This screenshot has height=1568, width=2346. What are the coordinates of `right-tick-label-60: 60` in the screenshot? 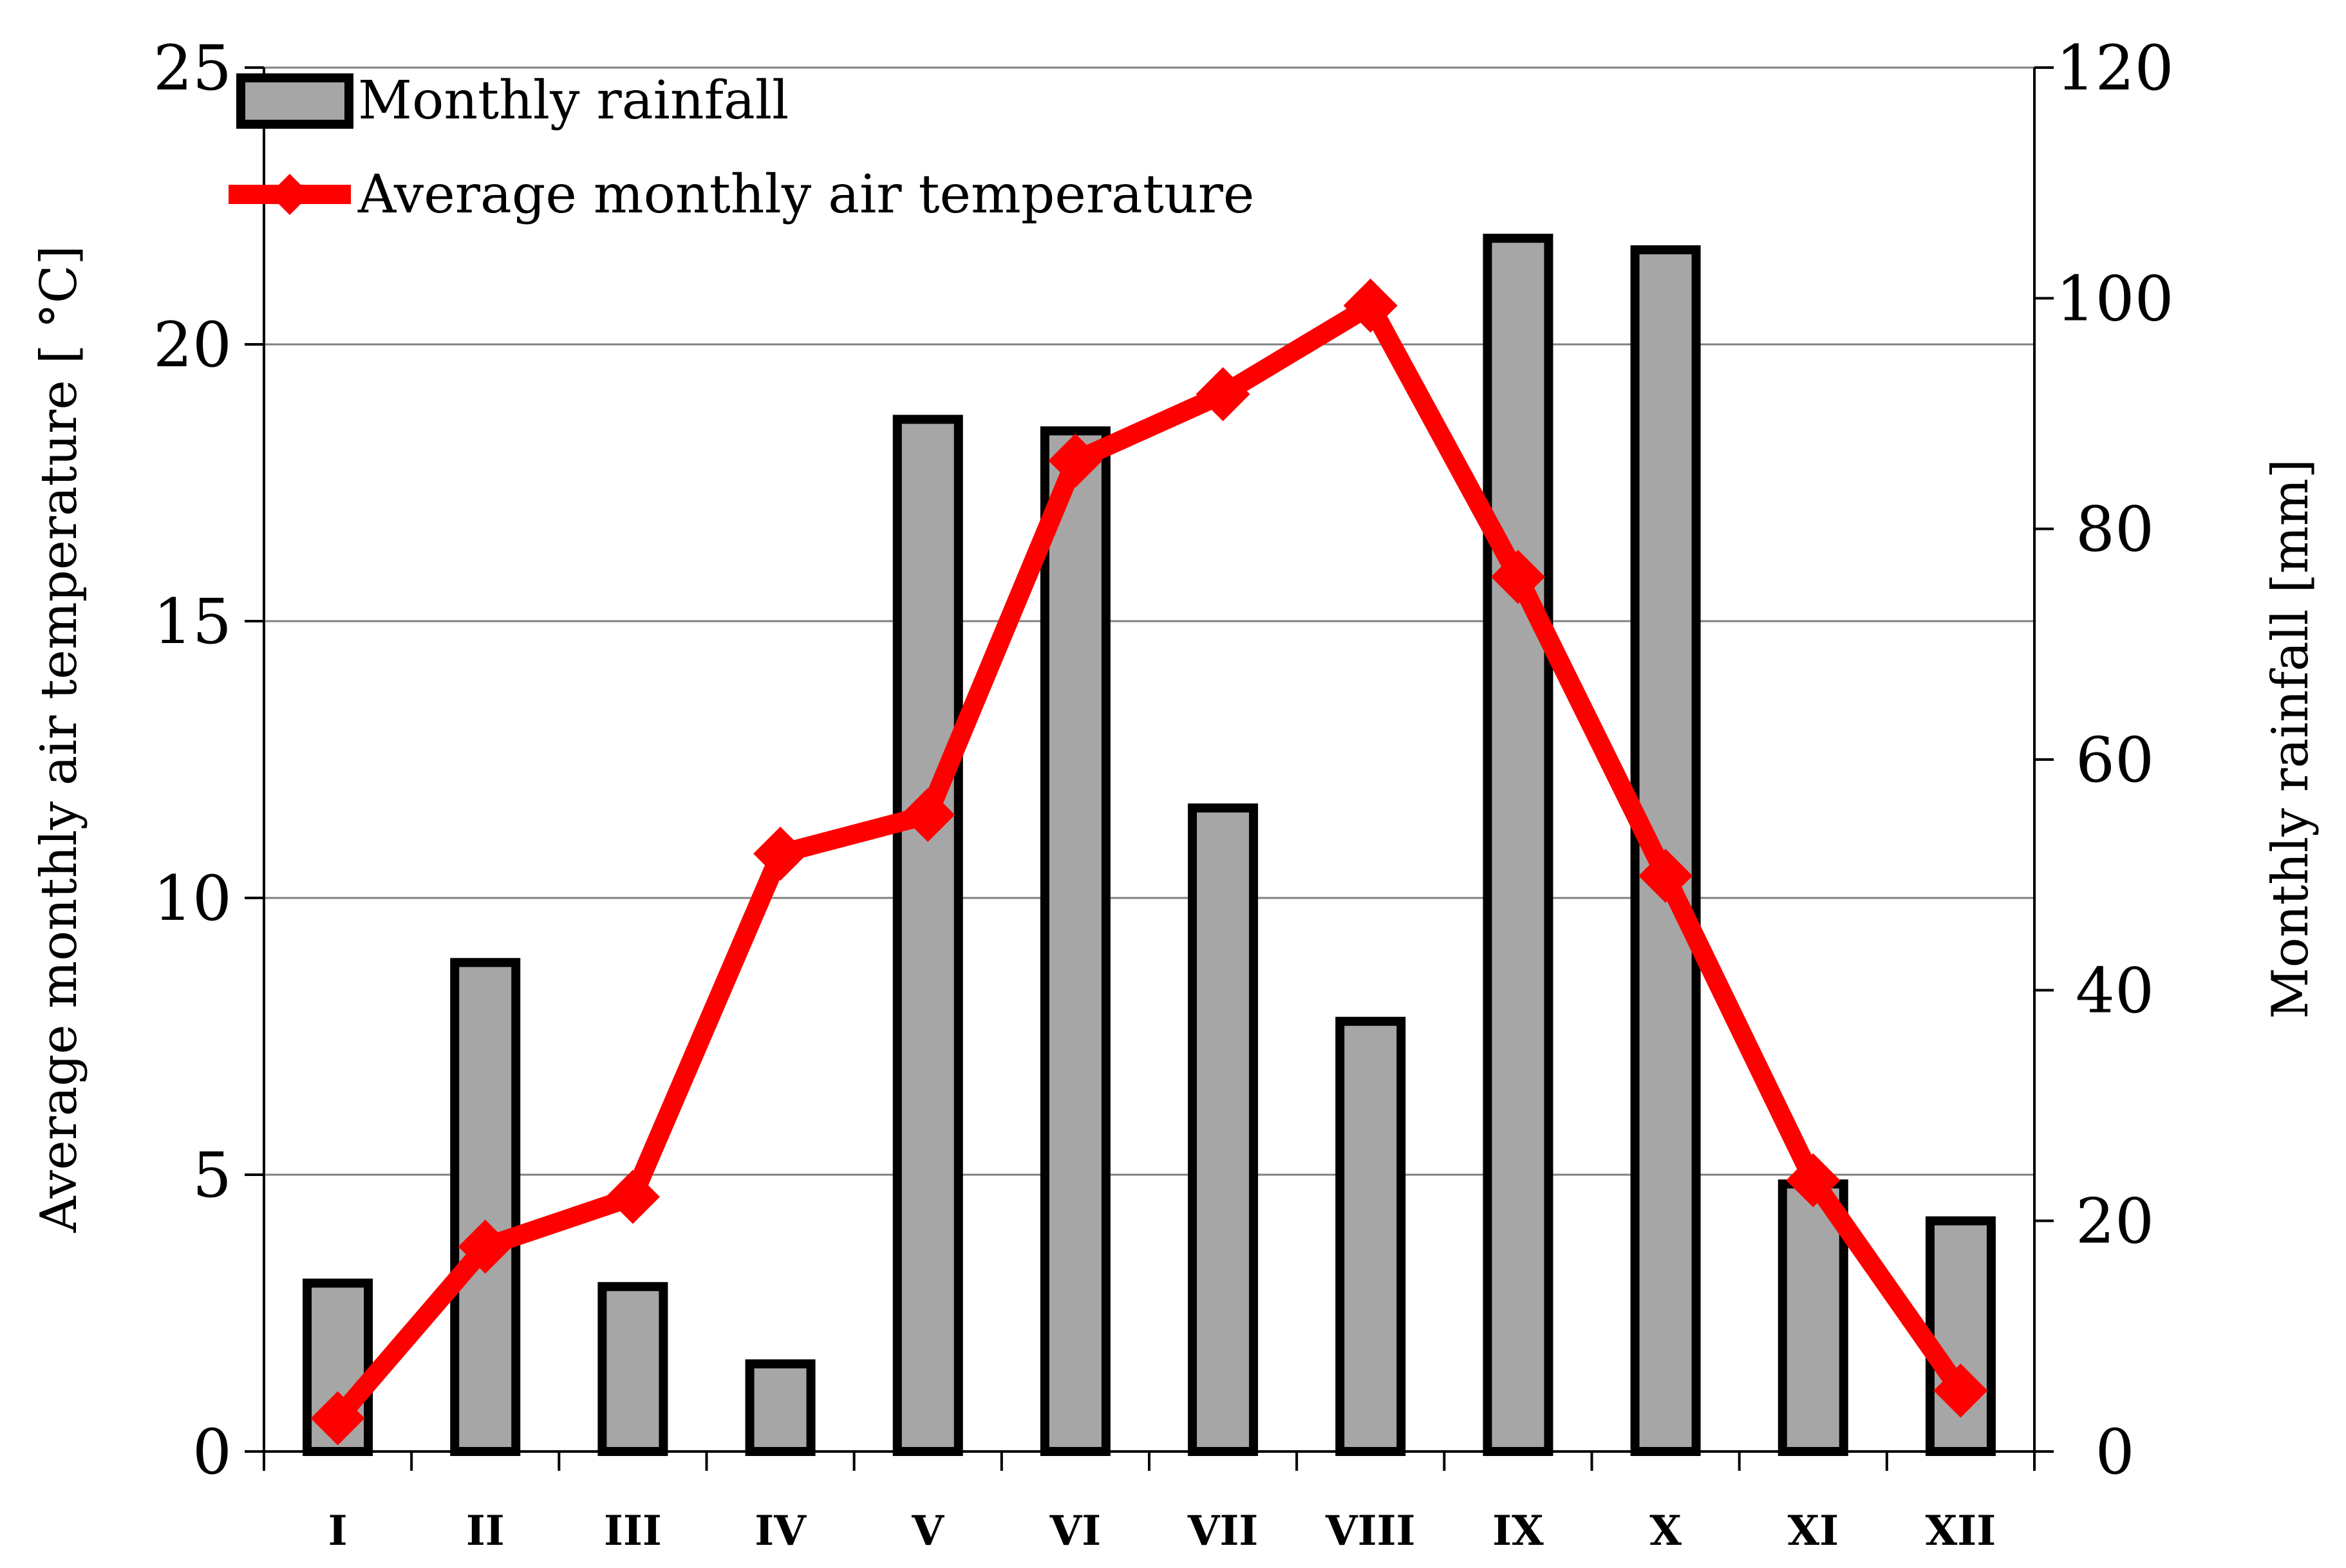 It's located at (2115, 760).